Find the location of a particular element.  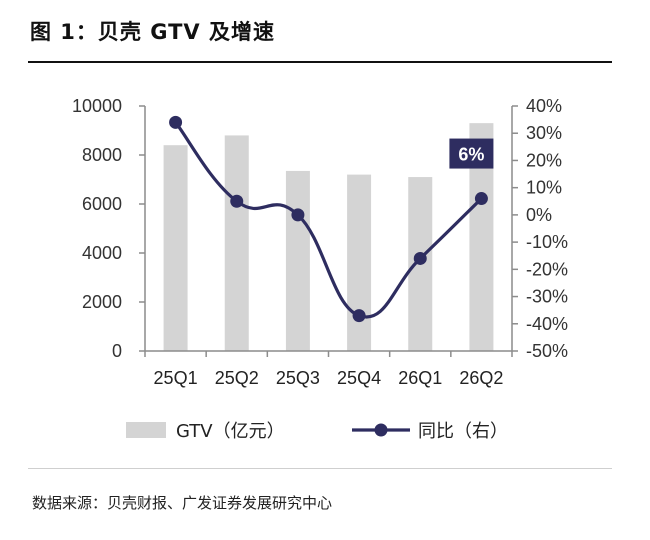

bar-25Q2 is located at coordinates (236, 243).